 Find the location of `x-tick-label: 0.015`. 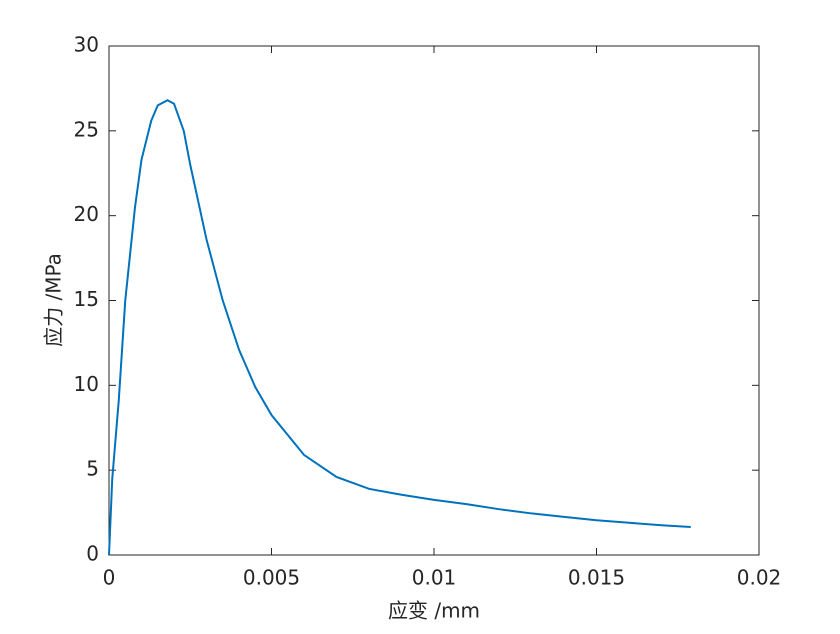

x-tick-label: 0.015 is located at coordinates (596, 578).